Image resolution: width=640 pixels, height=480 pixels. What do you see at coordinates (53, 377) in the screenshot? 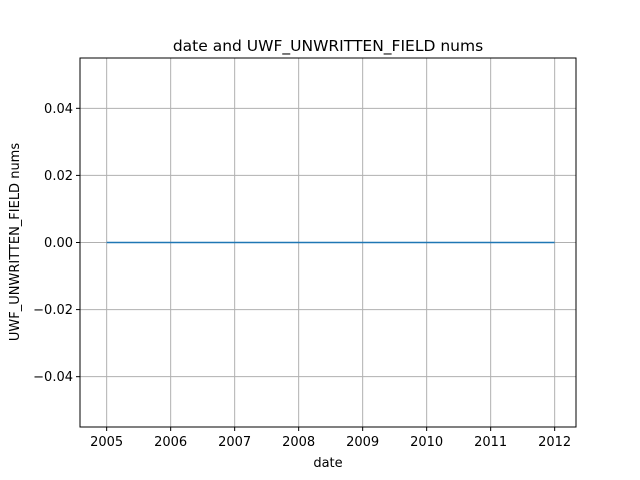
I see `y-tick-label: −0.04` at bounding box center [53, 377].